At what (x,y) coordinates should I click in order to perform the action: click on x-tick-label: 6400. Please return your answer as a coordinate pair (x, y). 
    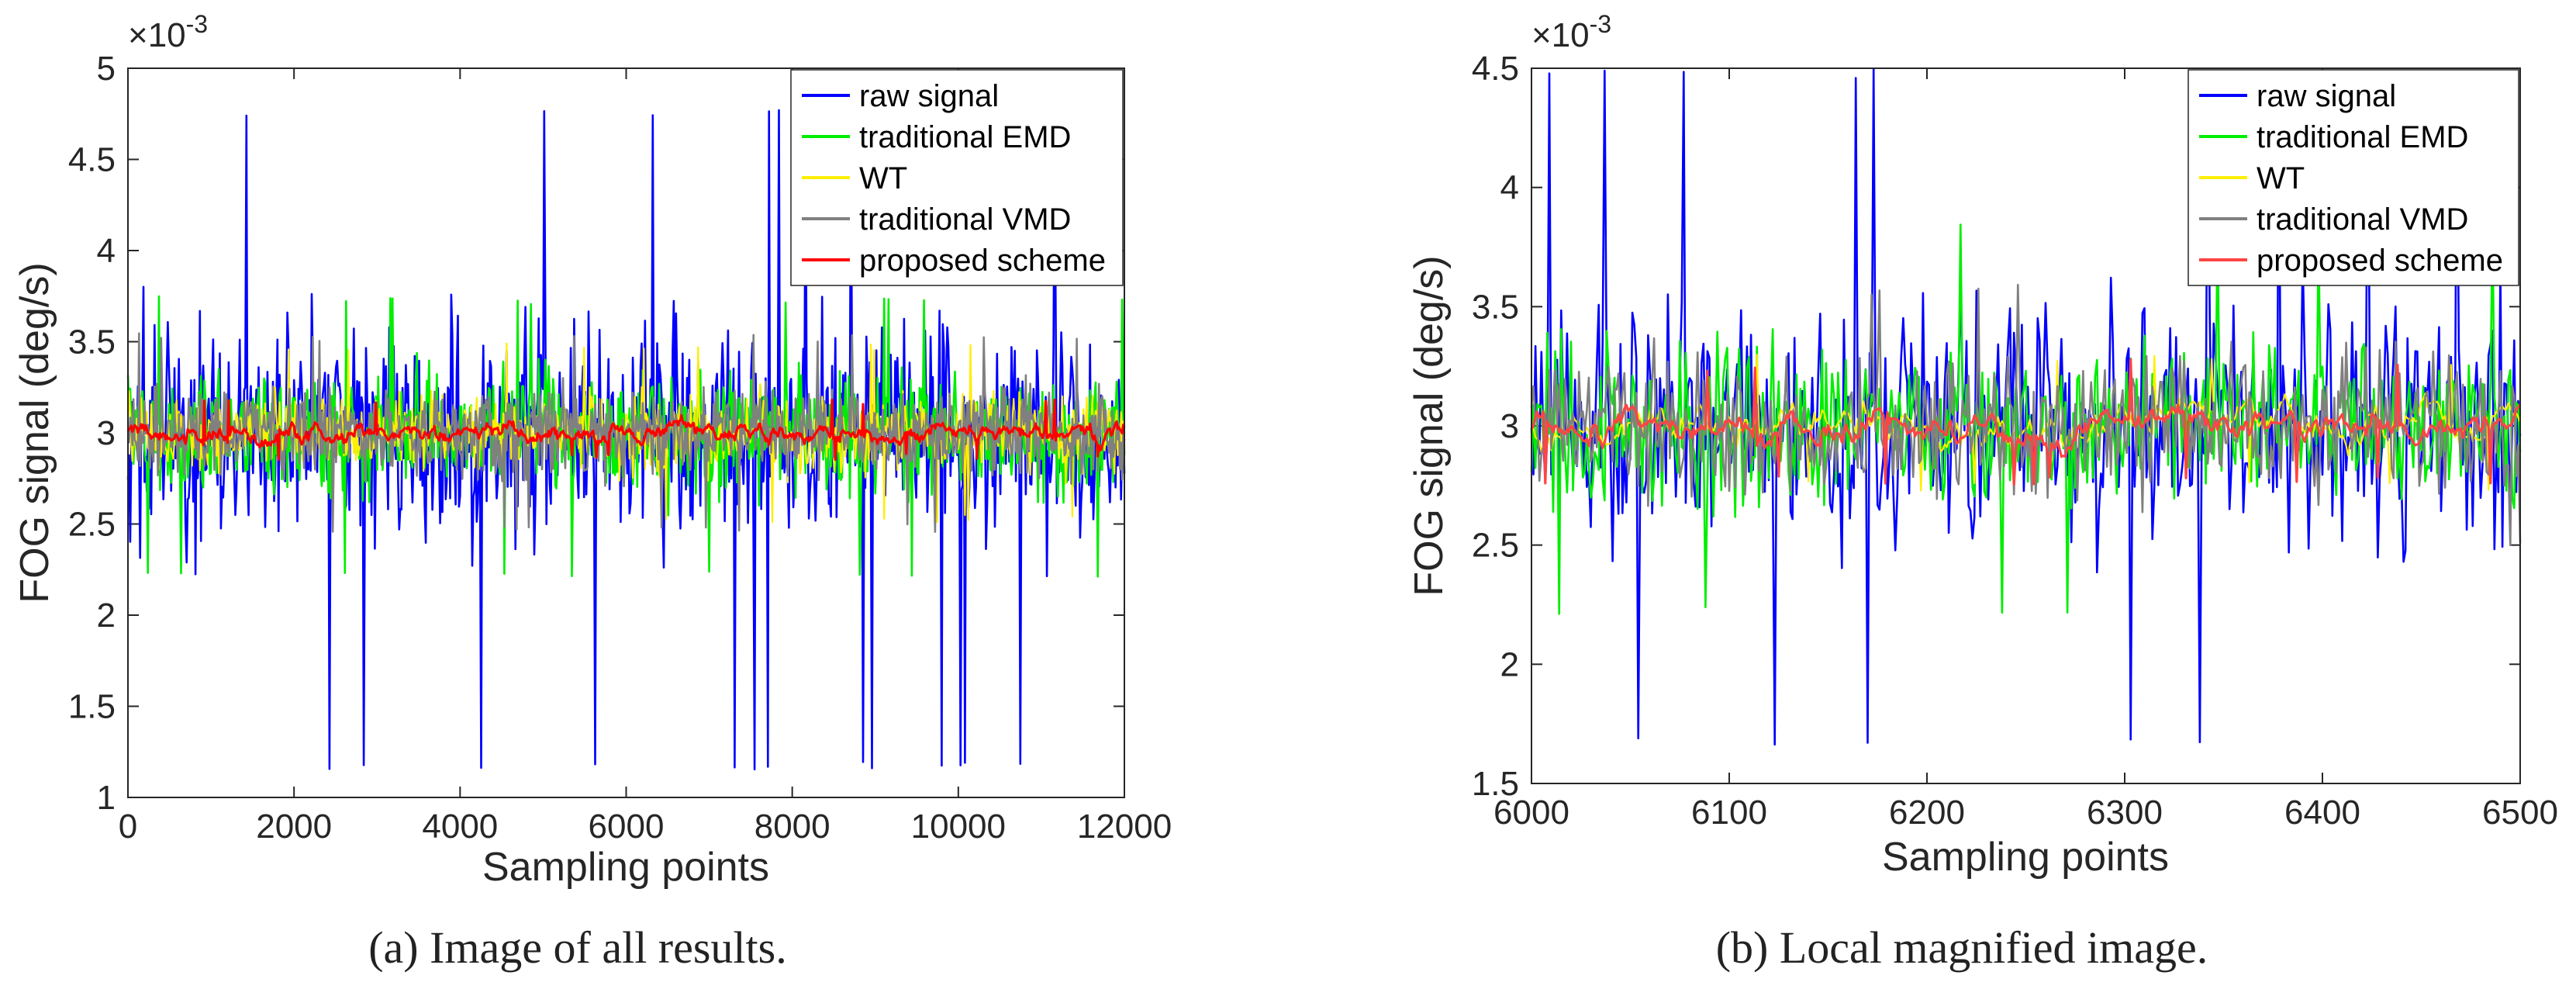
    Looking at the image, I should click on (2322, 813).